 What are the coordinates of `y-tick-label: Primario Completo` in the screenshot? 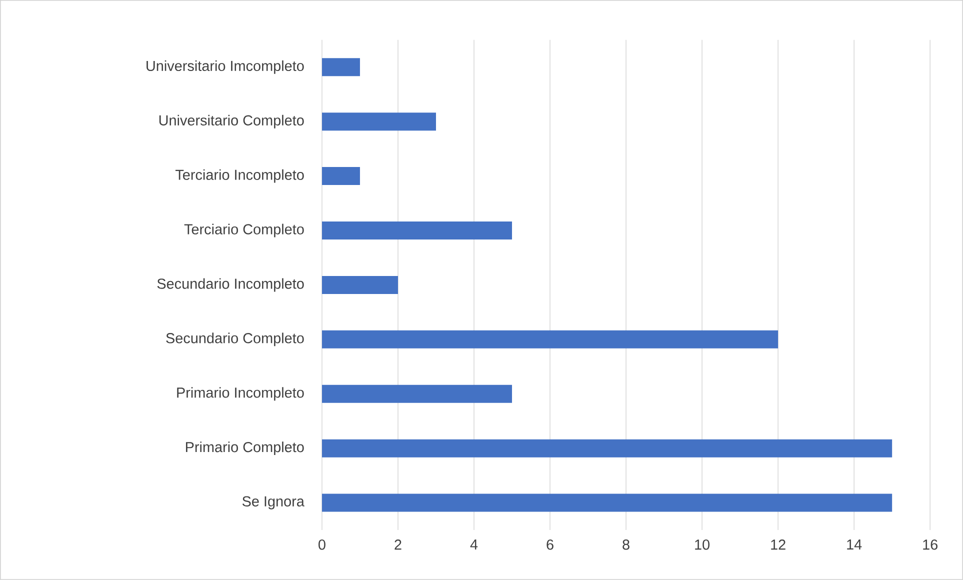 It's located at (245, 449).